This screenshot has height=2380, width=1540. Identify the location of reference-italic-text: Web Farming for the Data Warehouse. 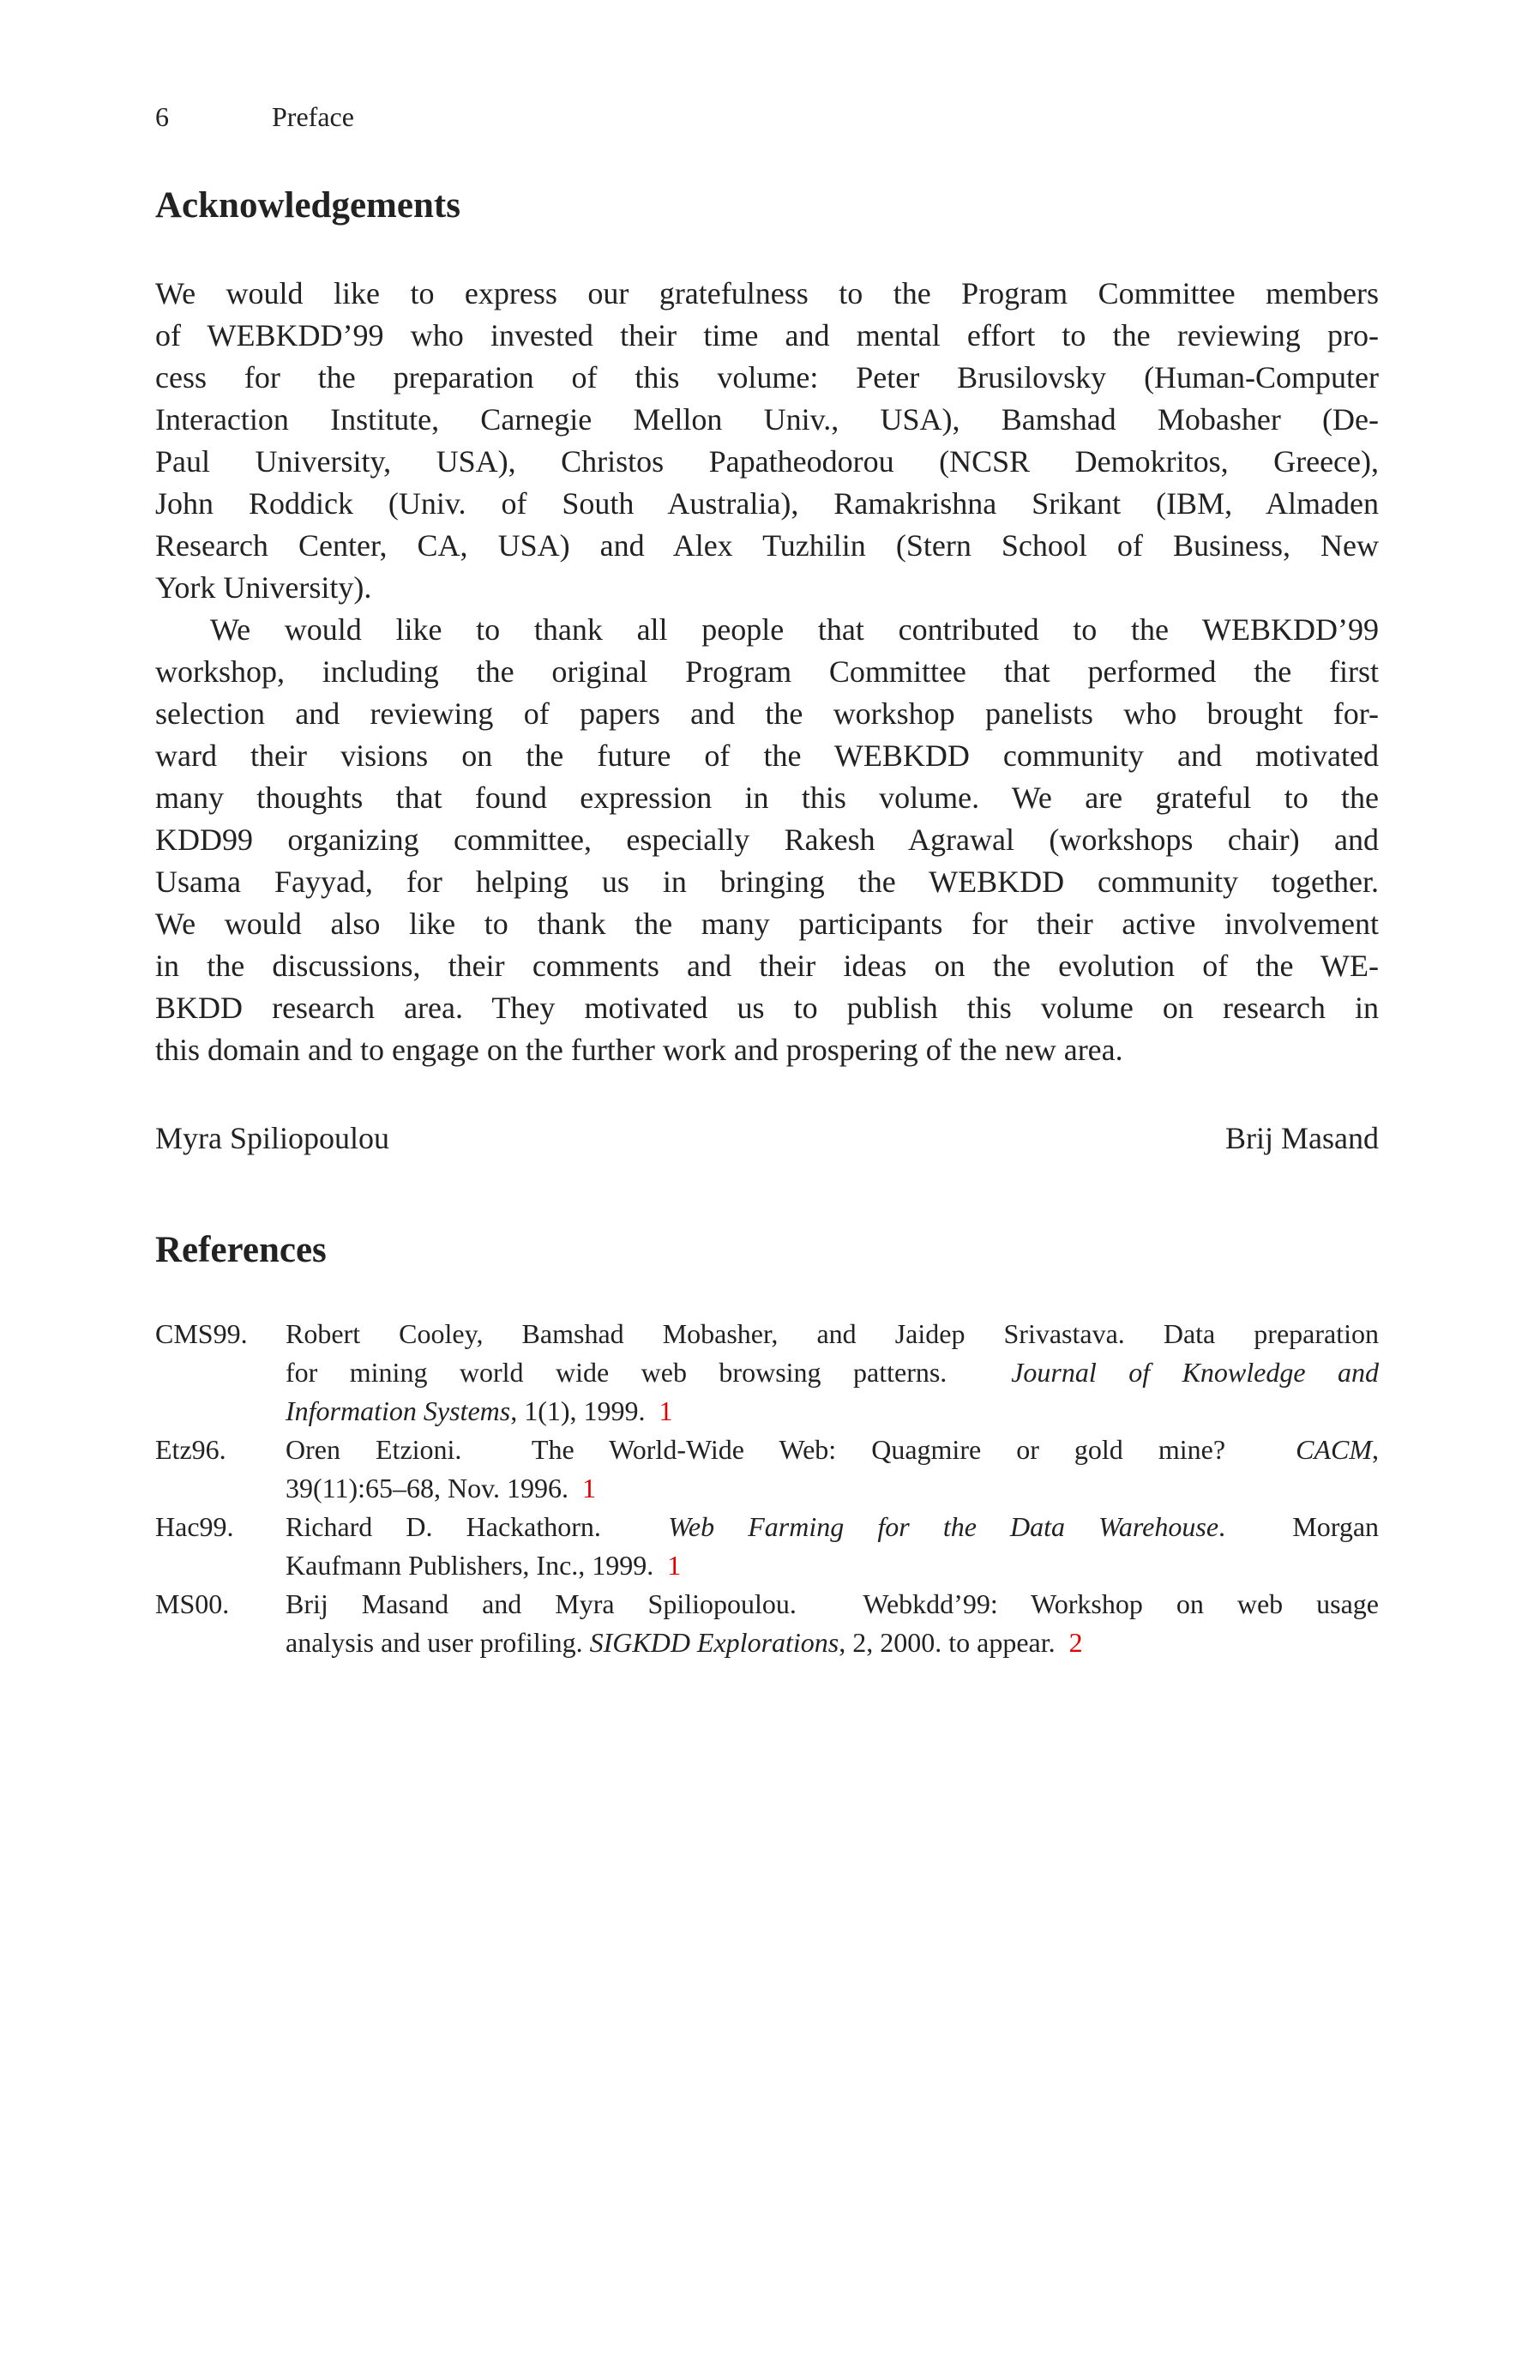
(943, 1526).